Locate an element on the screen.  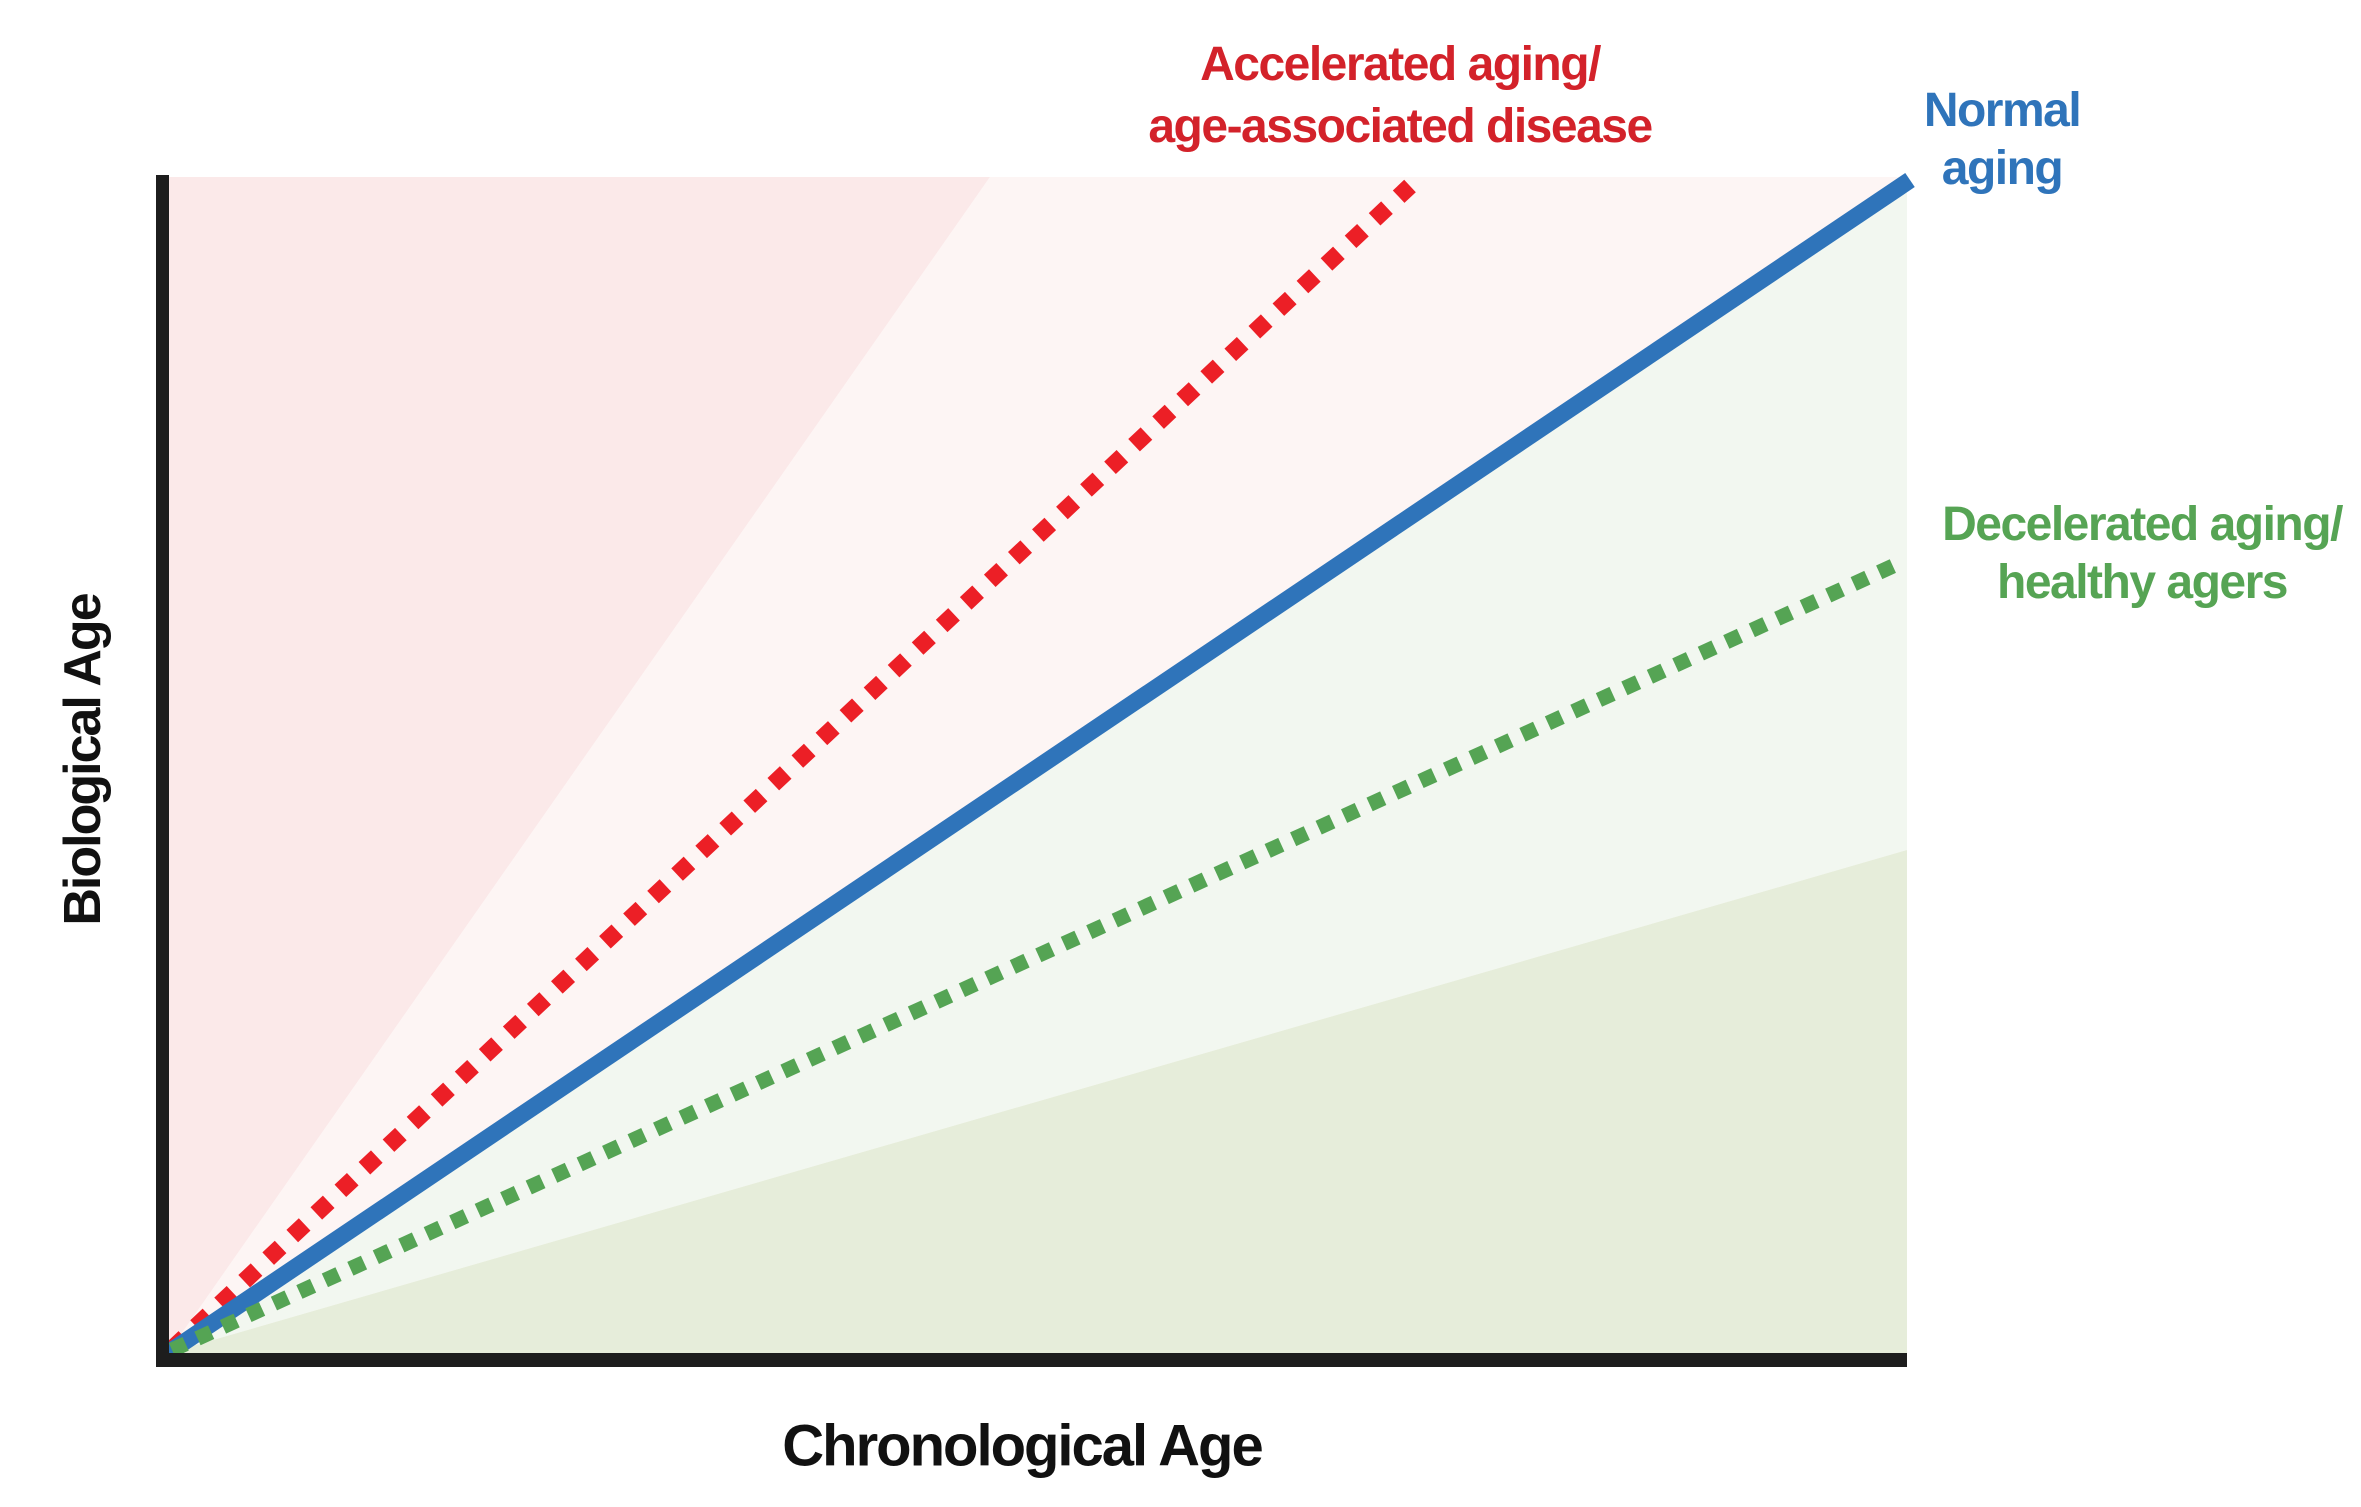
accelerated-aging-label-line2: age-associated disease is located at coordinates (1400, 127).